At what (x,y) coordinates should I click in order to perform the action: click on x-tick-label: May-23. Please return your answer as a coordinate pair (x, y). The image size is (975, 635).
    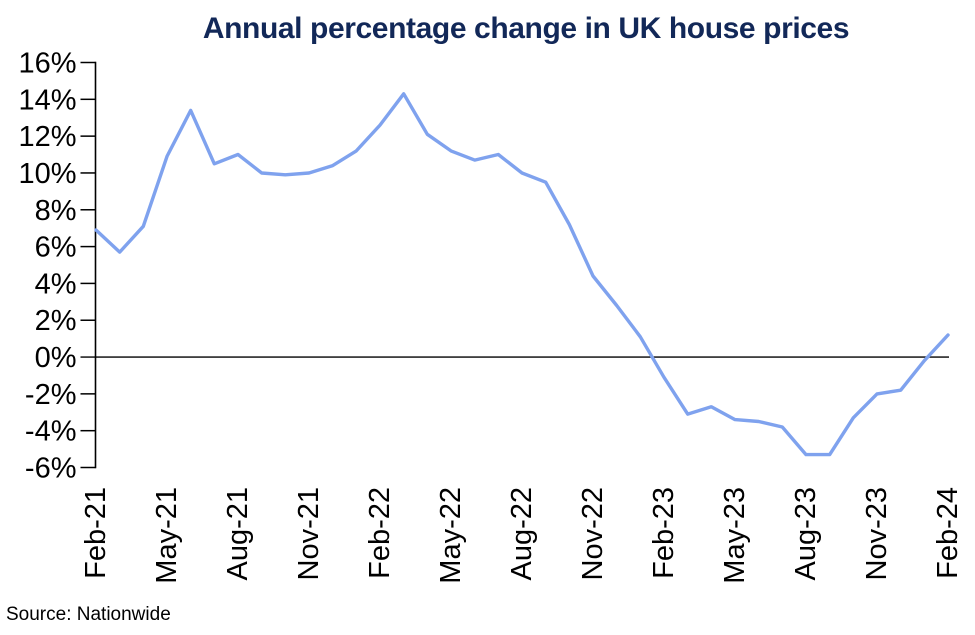
    Looking at the image, I should click on (735, 535).